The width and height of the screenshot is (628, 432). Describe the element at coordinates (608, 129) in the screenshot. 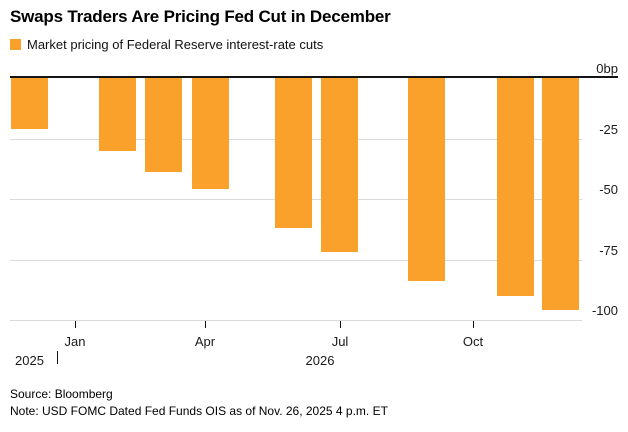

I see `y-axis-label: -25` at that location.